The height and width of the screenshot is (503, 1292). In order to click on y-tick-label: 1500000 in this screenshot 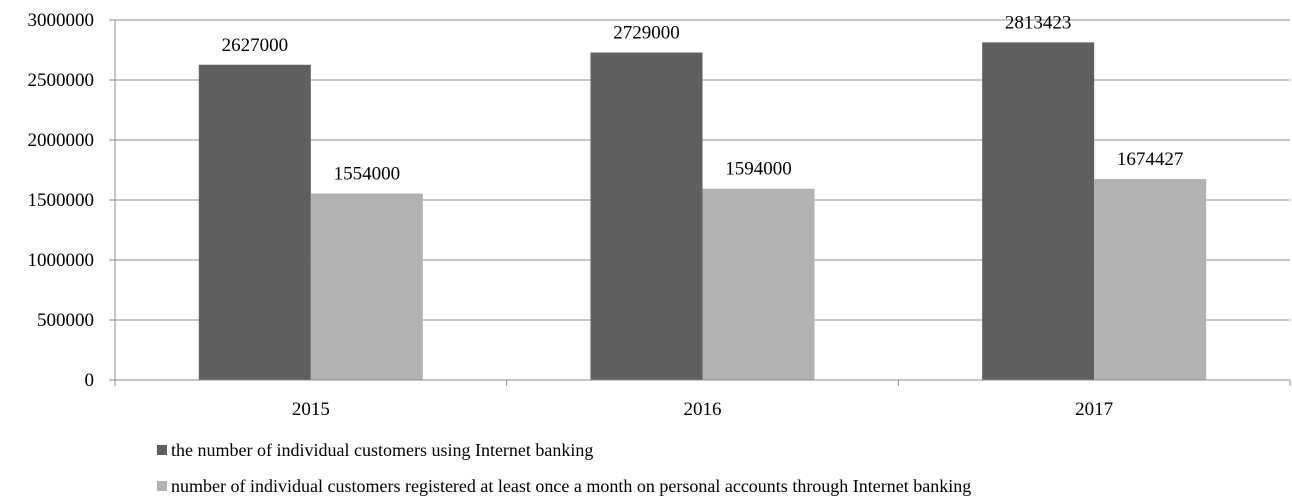, I will do `click(61, 200)`.